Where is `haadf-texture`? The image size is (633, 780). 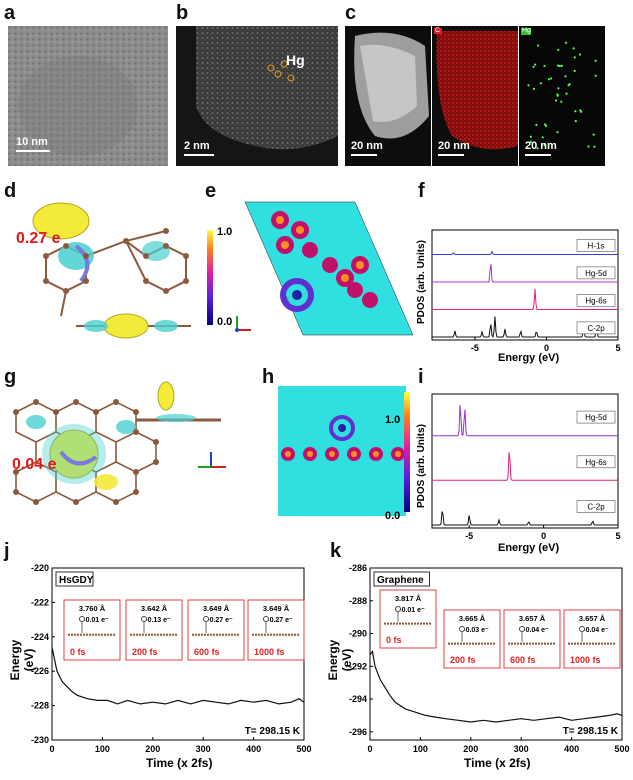 haadf-texture is located at coordinates (257, 96).